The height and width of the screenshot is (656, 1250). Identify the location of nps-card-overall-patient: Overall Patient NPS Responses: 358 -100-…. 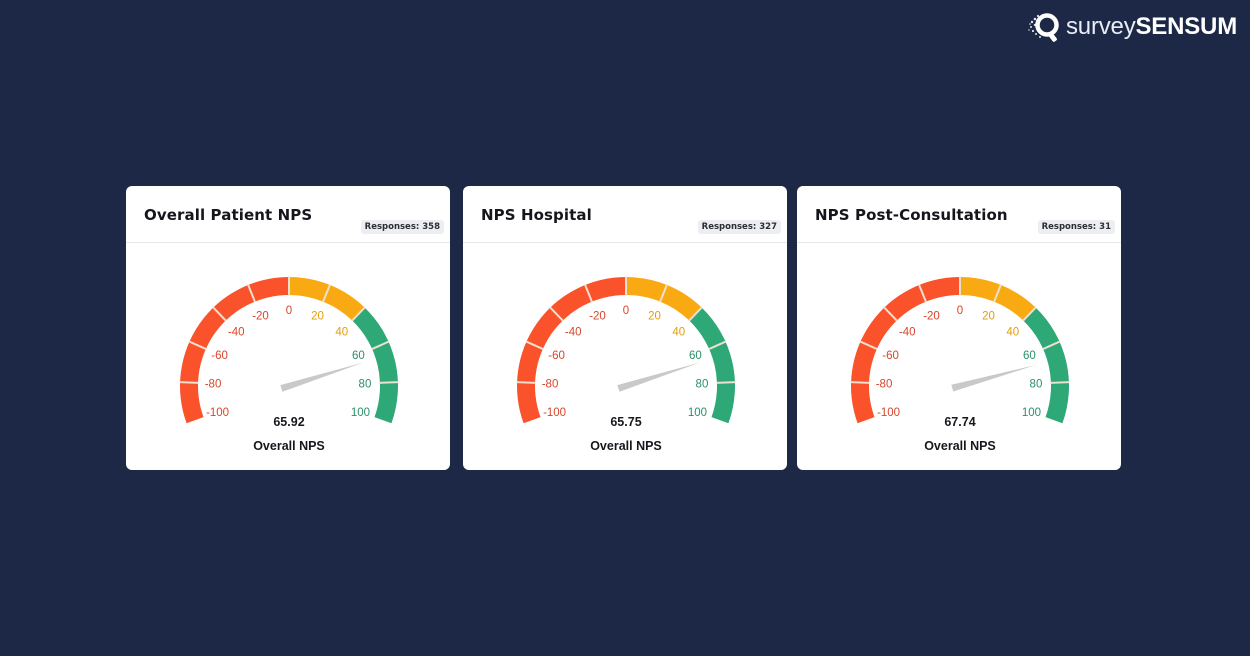
(288, 328).